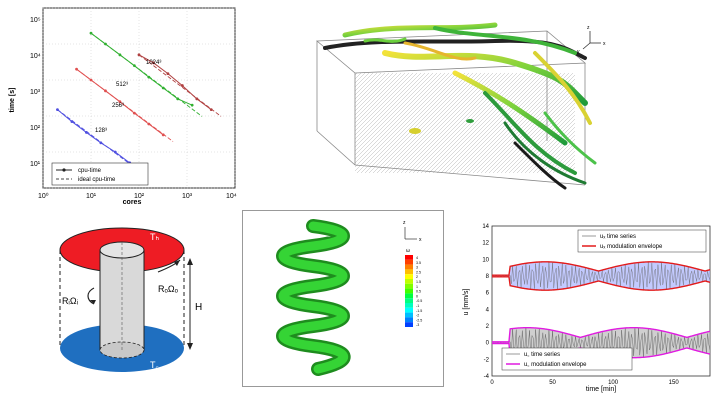 The image size is (720, 410). I want to click on legend-top: uₓ time series uₓ modulation envelope, so click(642, 241).